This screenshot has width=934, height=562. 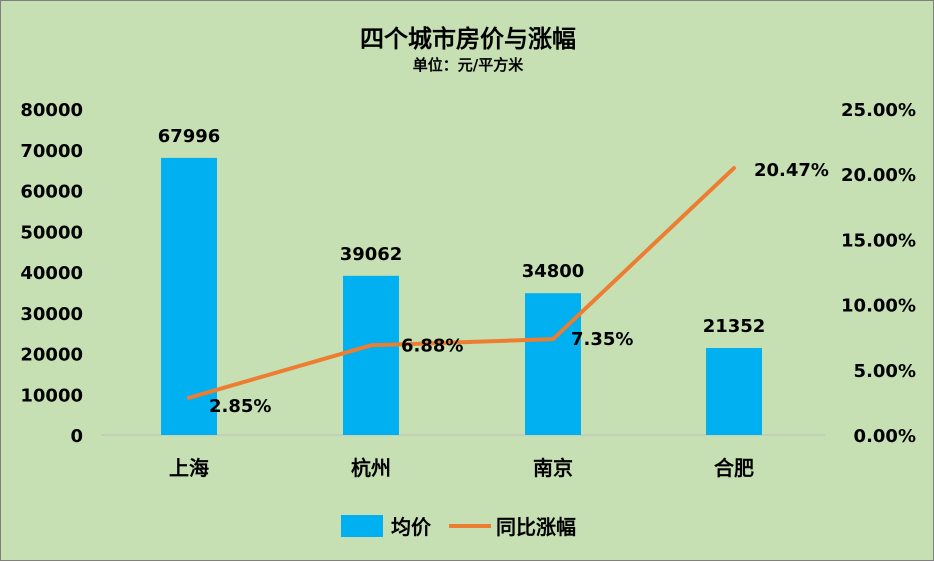 What do you see at coordinates (885, 371) in the screenshot?
I see `right-tick-label: 5.00%` at bounding box center [885, 371].